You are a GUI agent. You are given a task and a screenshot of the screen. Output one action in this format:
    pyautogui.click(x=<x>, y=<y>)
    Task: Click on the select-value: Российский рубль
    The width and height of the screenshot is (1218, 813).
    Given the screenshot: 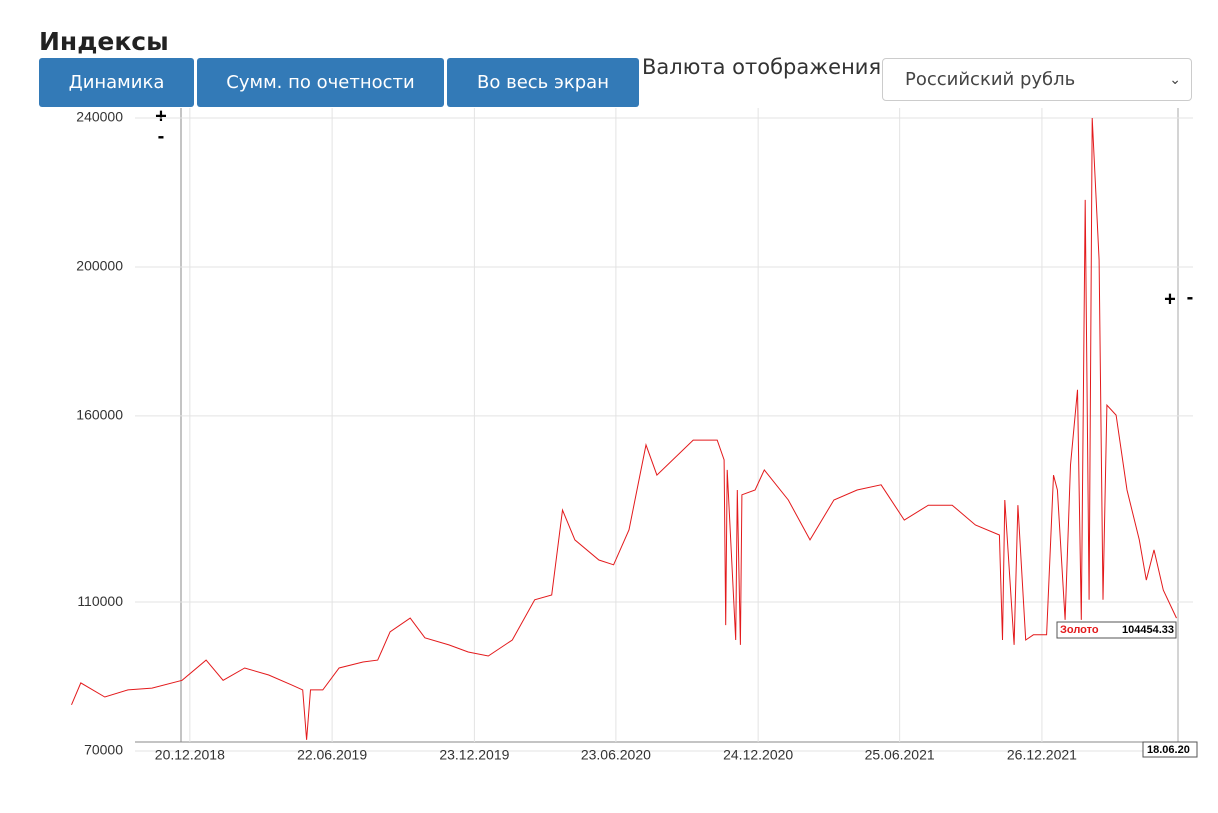 What is the action you would take?
    pyautogui.click(x=990, y=79)
    